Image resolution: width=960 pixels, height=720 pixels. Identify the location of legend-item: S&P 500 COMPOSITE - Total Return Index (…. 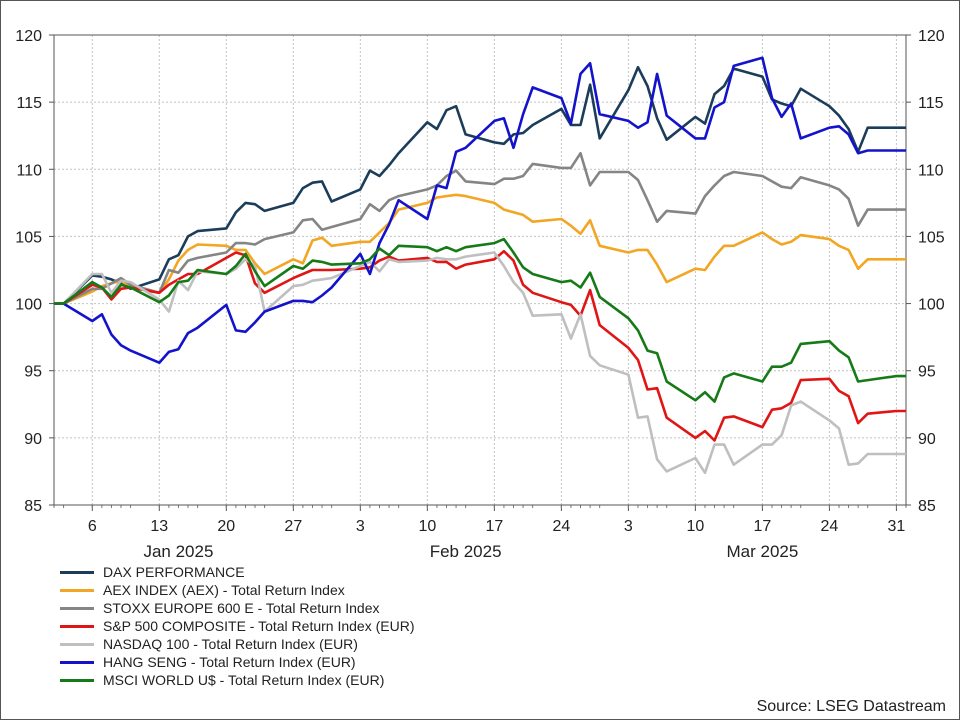
(237, 626).